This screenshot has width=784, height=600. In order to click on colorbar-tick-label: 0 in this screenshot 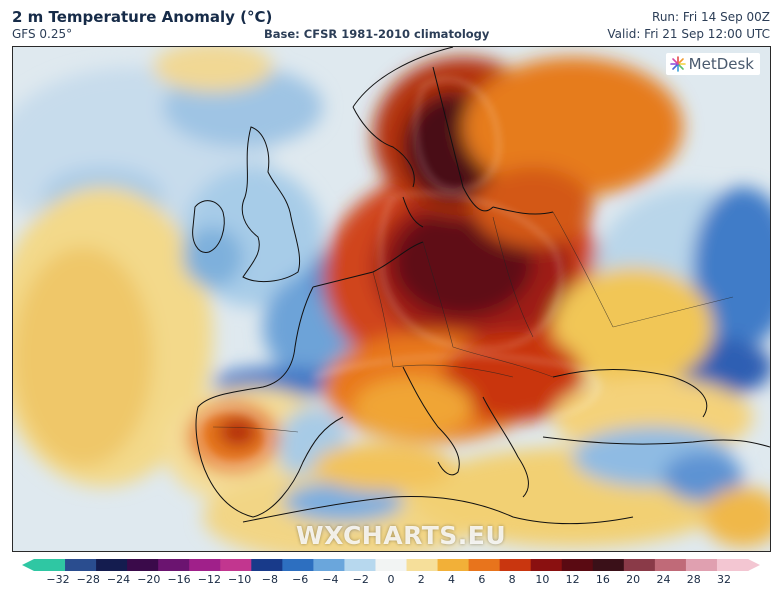, I will do `click(391, 579)`.